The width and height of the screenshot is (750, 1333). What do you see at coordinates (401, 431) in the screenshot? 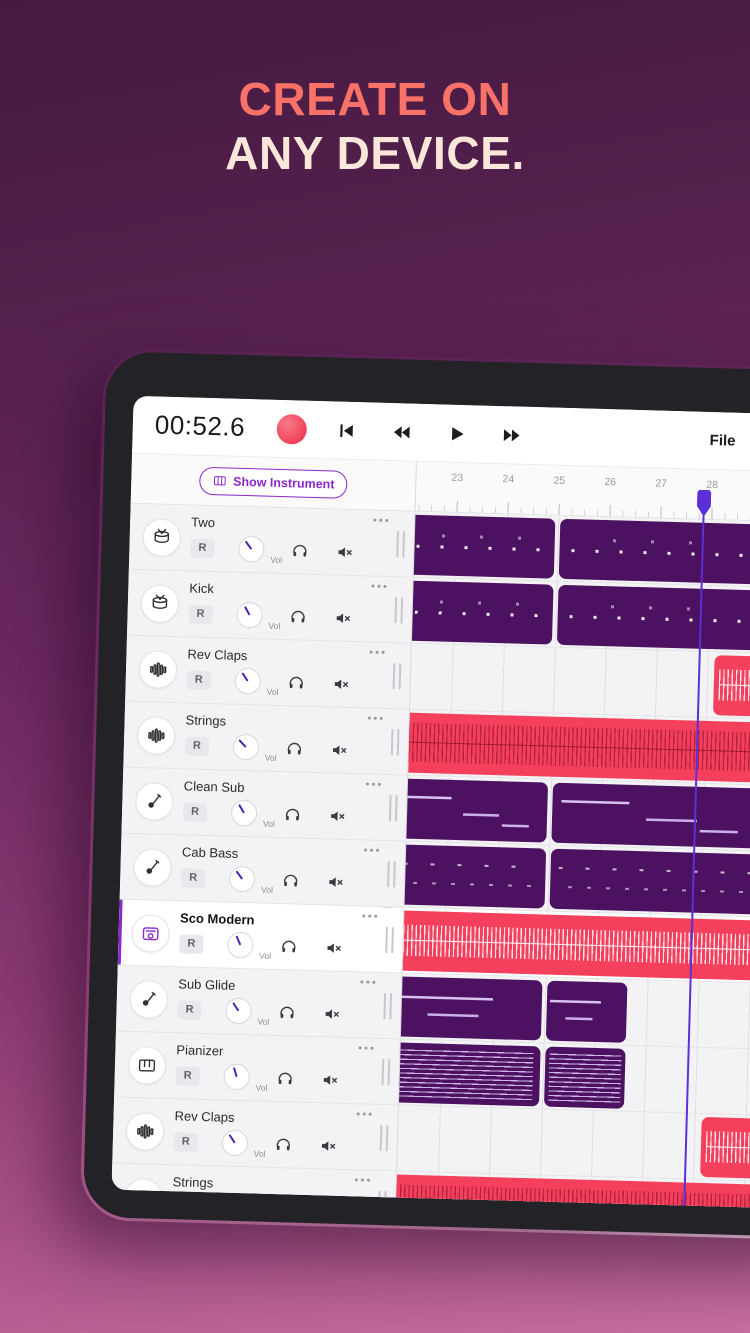
I see `rewind-button` at bounding box center [401, 431].